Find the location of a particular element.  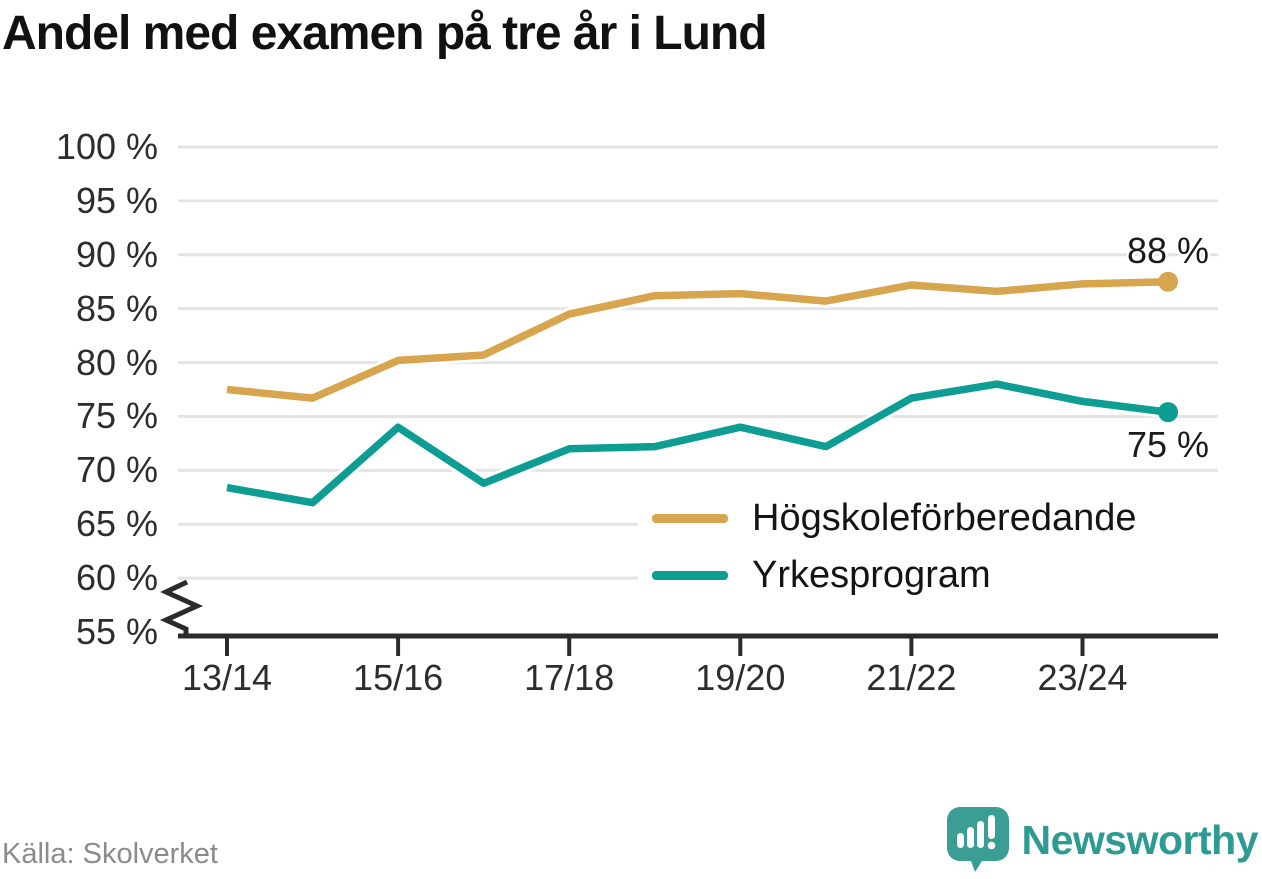

end-value-label-yrkesprogram: 75 % is located at coordinates (1168, 445).